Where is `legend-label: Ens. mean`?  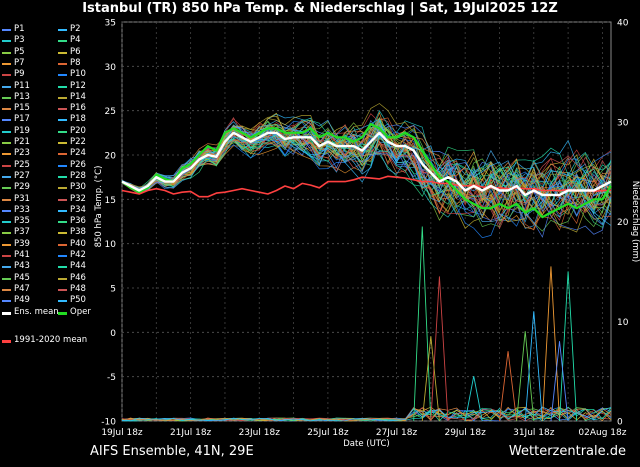 legend-label: Ens. mean is located at coordinates (36, 311).